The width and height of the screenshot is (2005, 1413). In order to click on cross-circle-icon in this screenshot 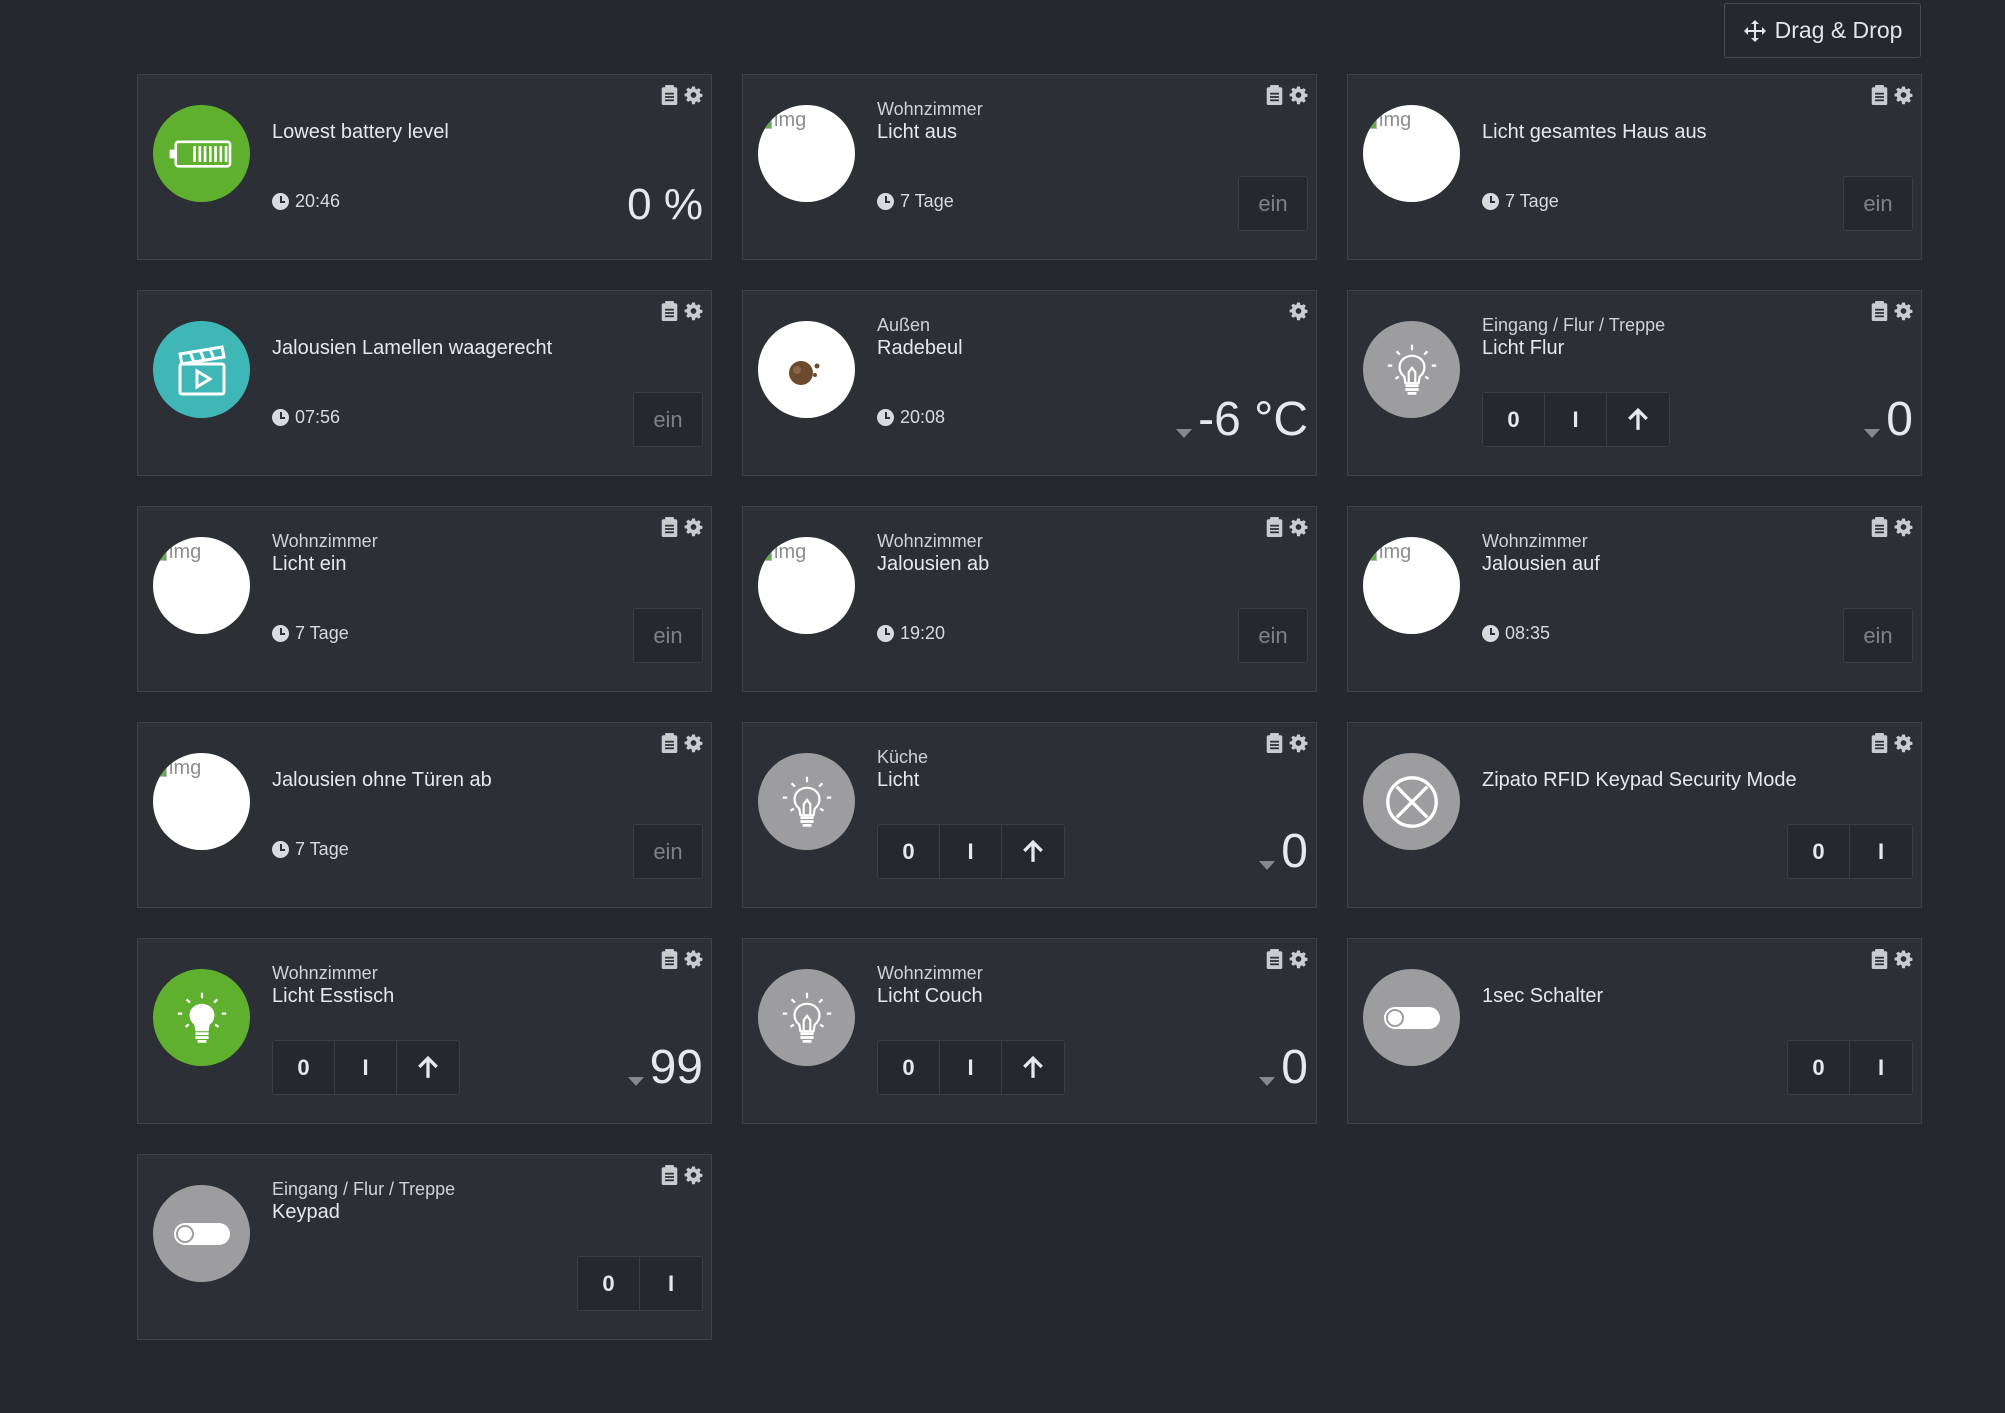, I will do `click(1411, 801)`.